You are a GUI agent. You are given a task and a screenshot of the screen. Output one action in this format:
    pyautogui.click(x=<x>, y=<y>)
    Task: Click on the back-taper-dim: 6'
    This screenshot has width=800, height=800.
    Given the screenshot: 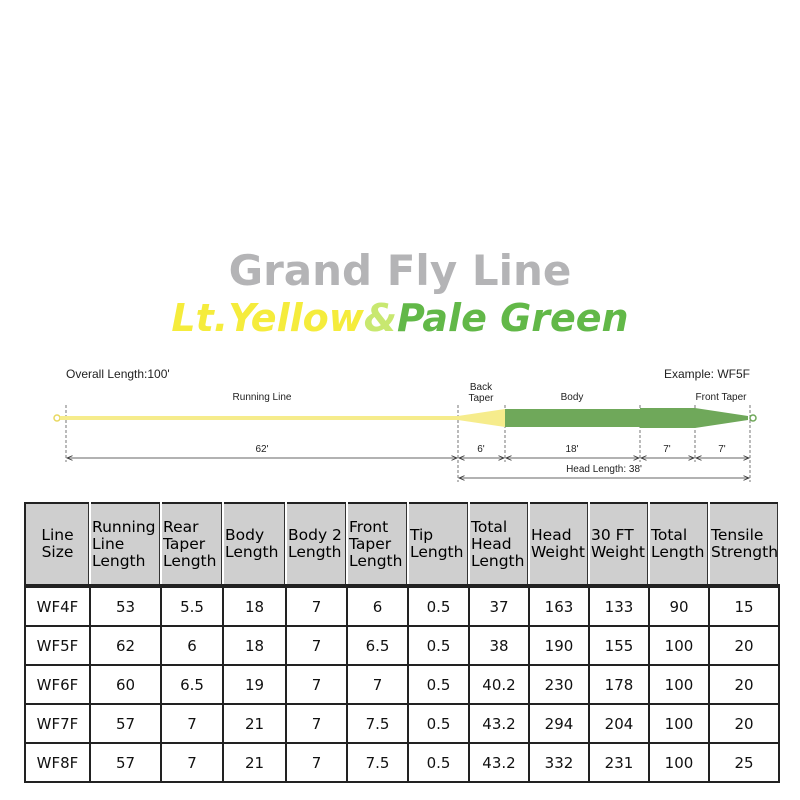 What is the action you would take?
    pyautogui.click(x=481, y=449)
    